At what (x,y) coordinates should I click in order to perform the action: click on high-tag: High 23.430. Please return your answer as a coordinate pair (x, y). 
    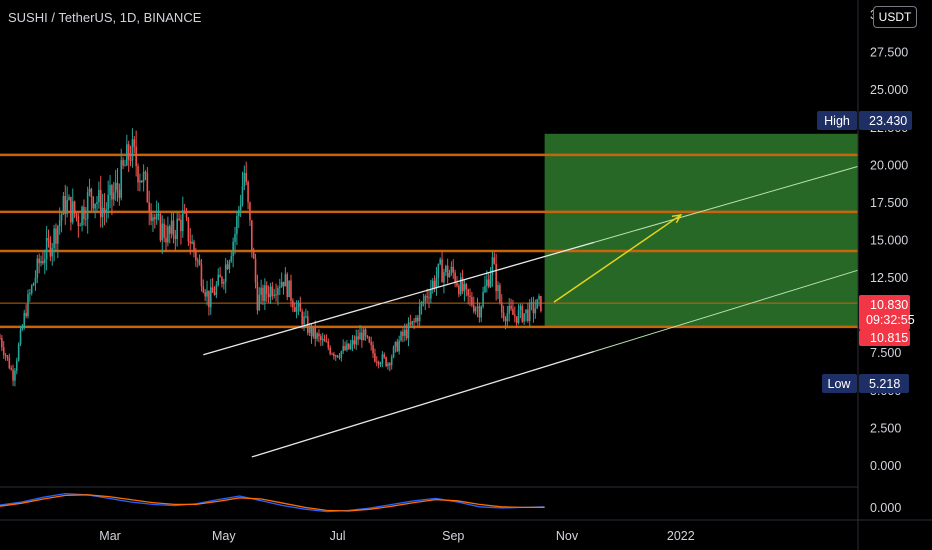
    Looking at the image, I should click on (864, 120).